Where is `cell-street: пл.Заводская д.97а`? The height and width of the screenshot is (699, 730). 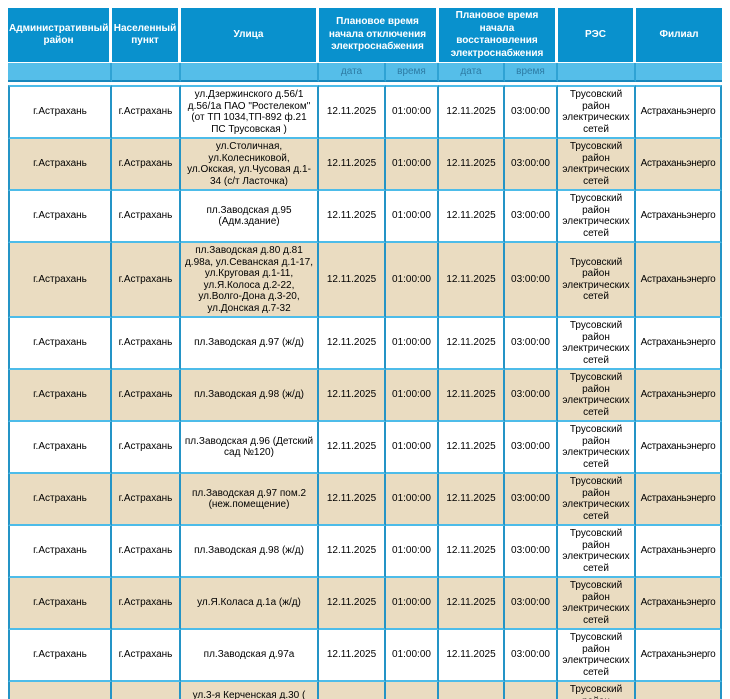 cell-street: пл.Заводская д.97а is located at coordinates (250, 656).